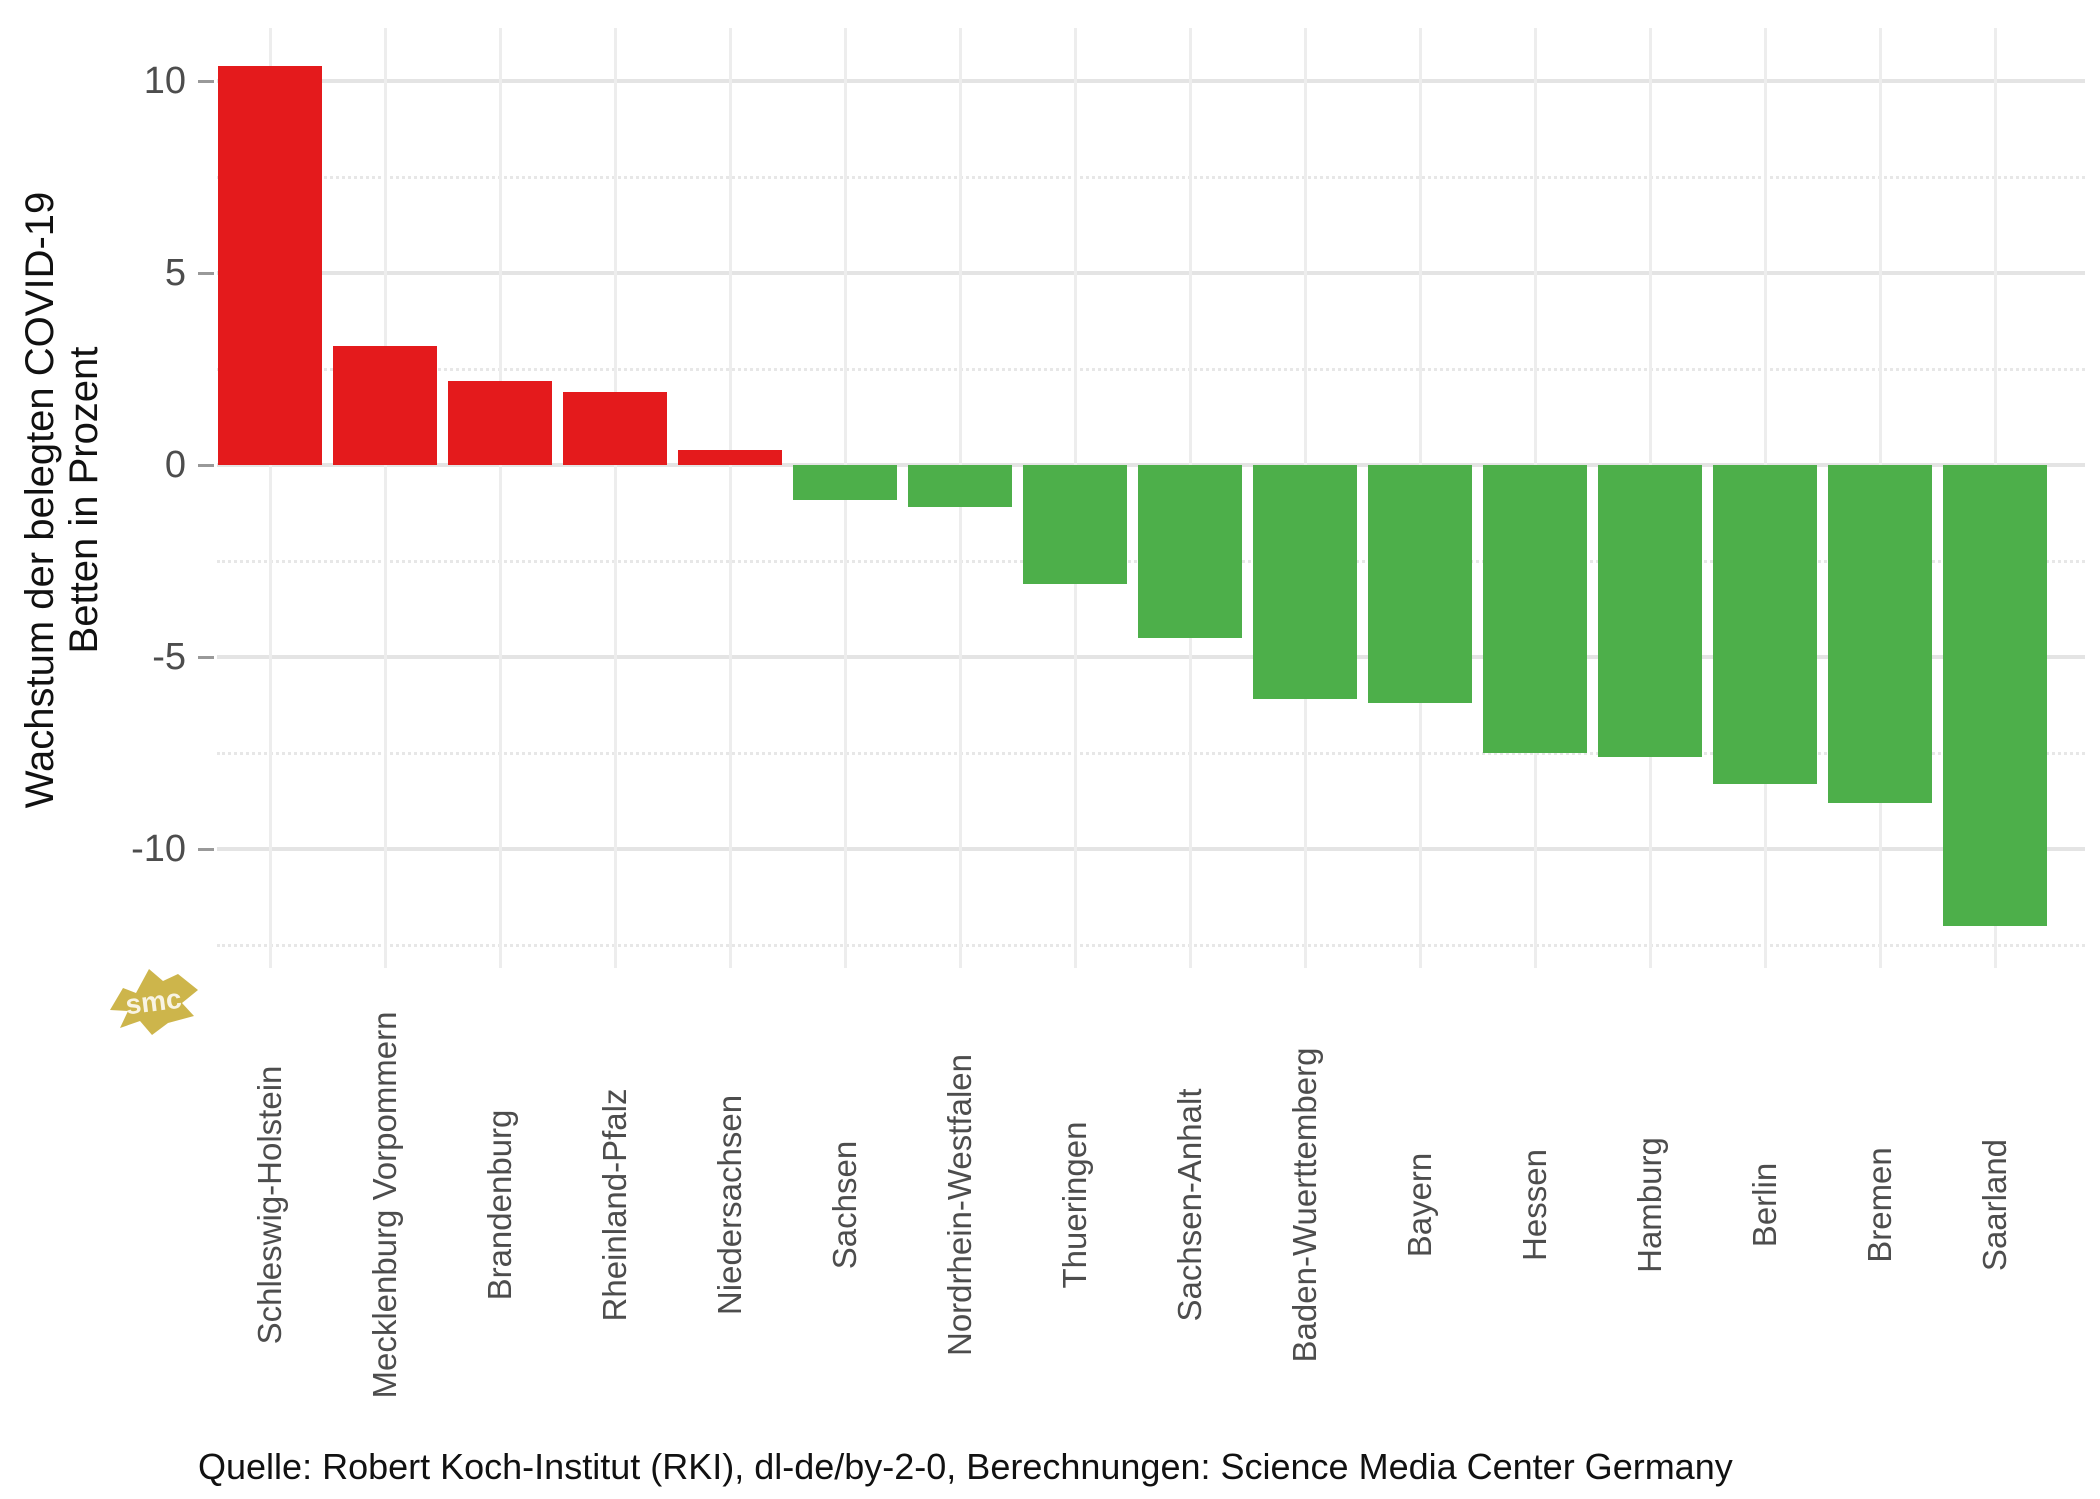 This screenshot has height=1499, width=2100. What do you see at coordinates (1151, 177) in the screenshot?
I see `gridline-minor-7.5` at bounding box center [1151, 177].